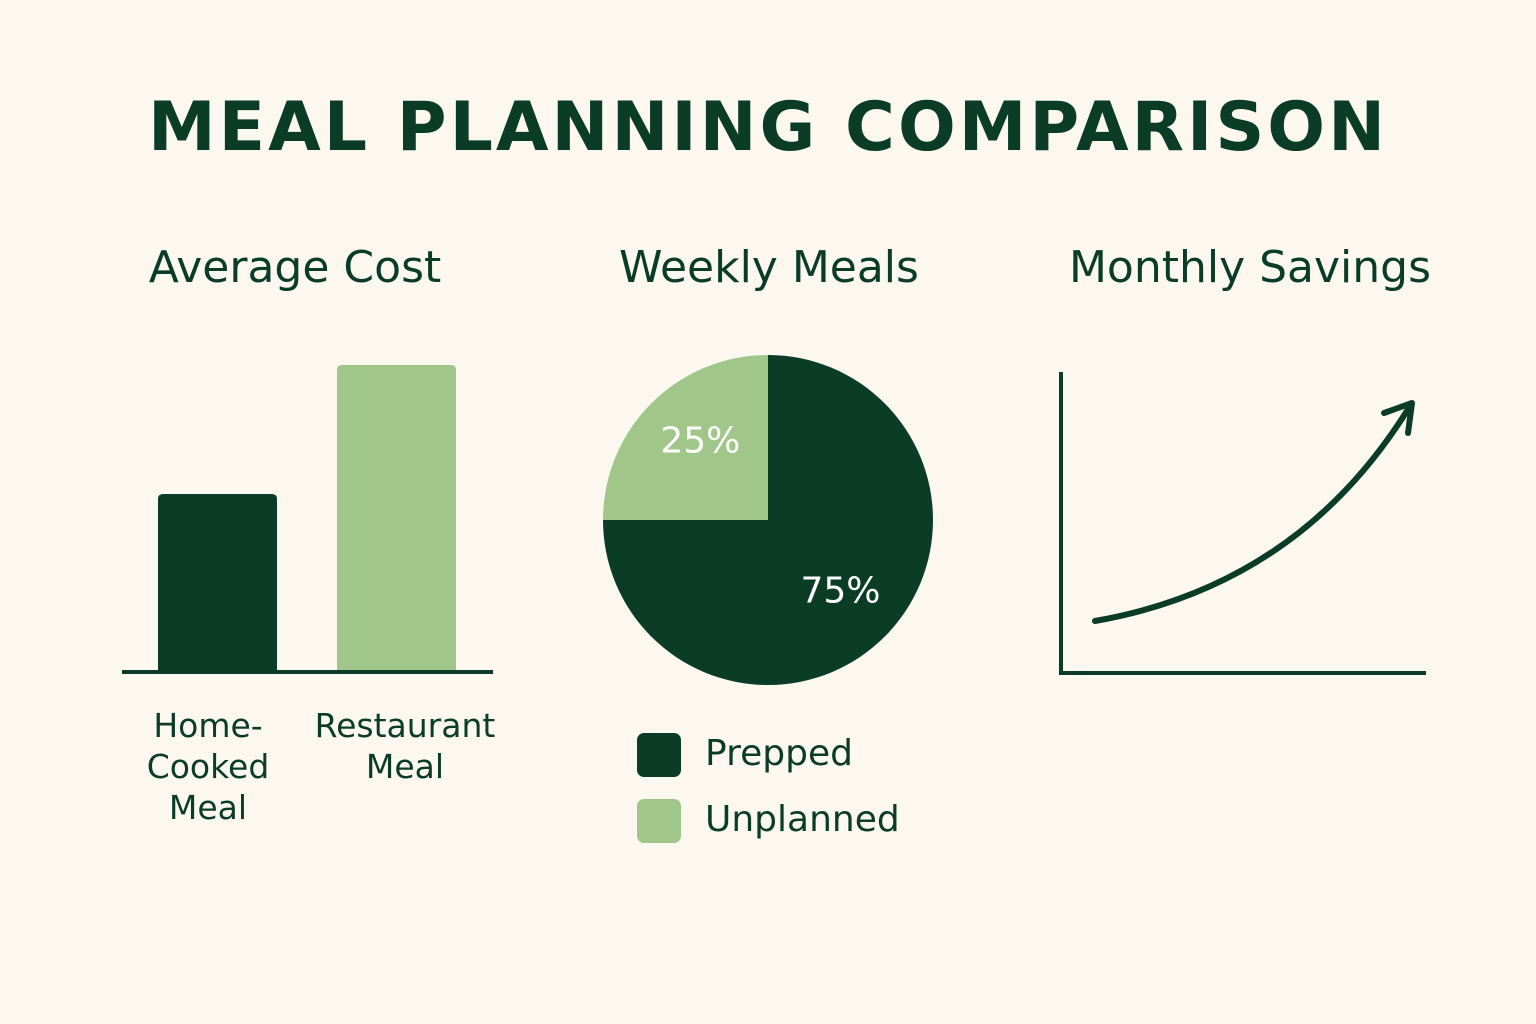 Image resolution: width=1536 pixels, height=1024 pixels. Describe the element at coordinates (840, 591) in the screenshot. I see `pie-label-prepped: 75%` at that location.